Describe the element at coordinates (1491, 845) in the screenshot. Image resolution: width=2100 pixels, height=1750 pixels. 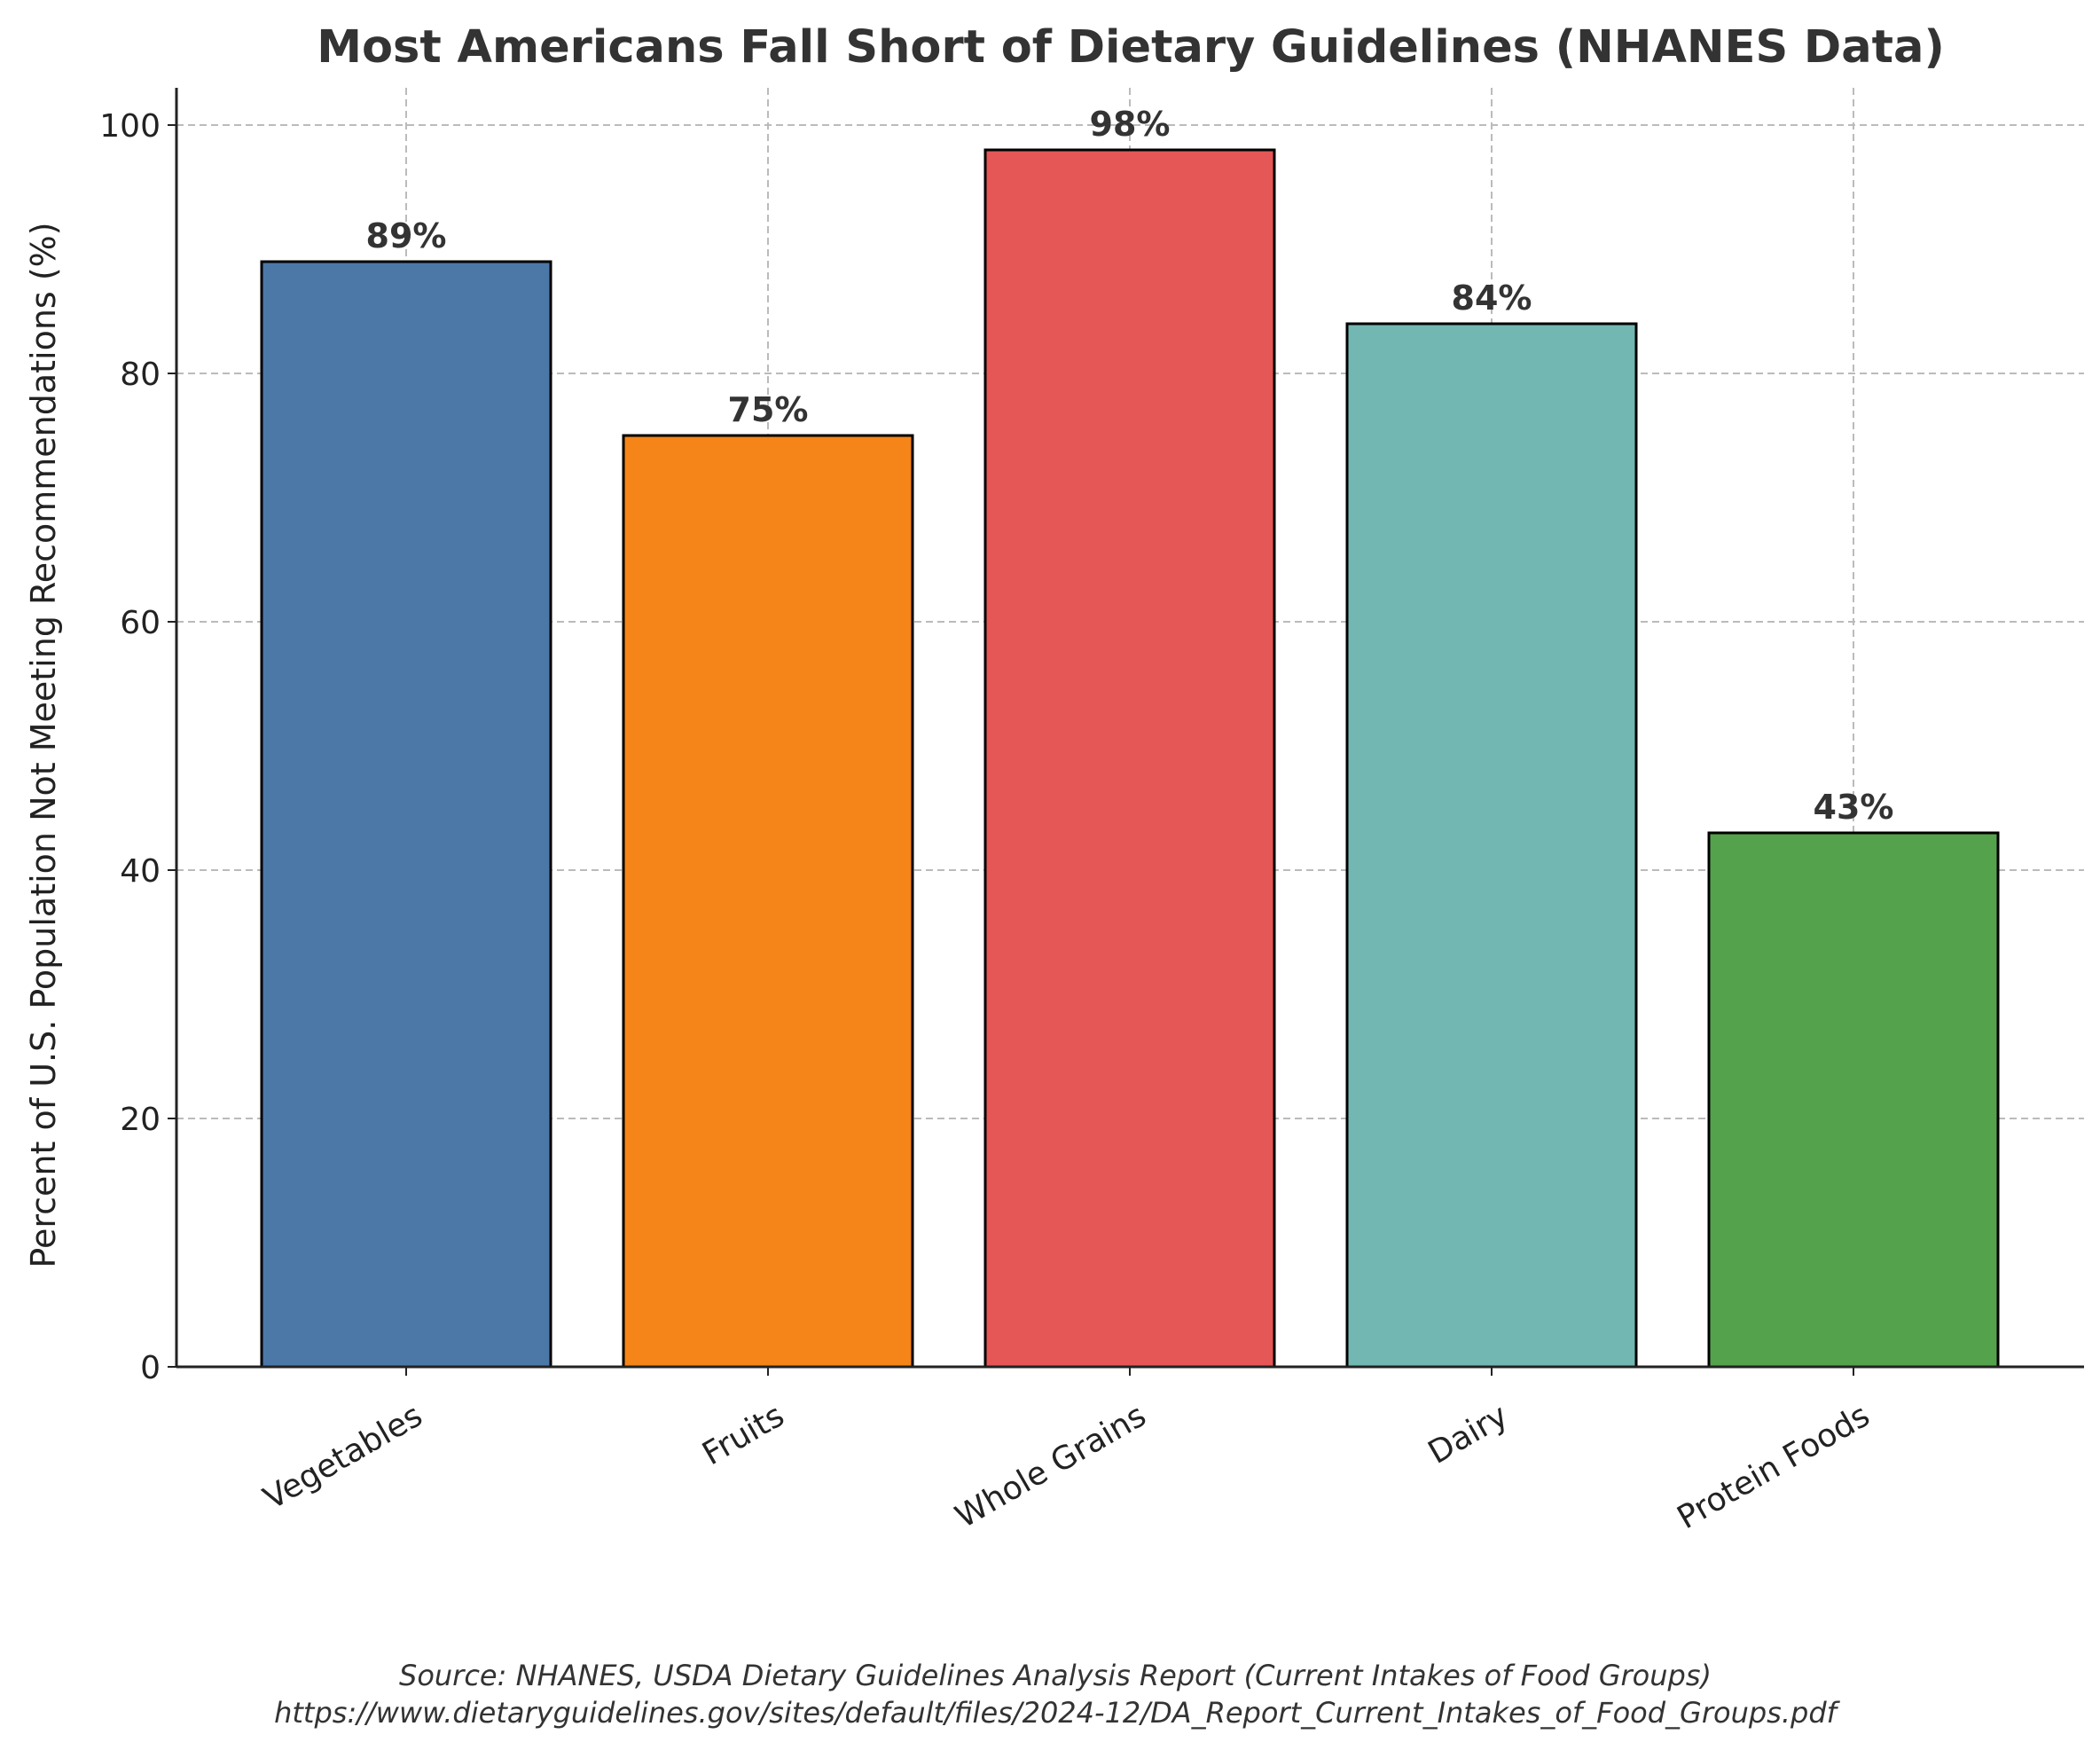
I see `bar-dairy` at that location.